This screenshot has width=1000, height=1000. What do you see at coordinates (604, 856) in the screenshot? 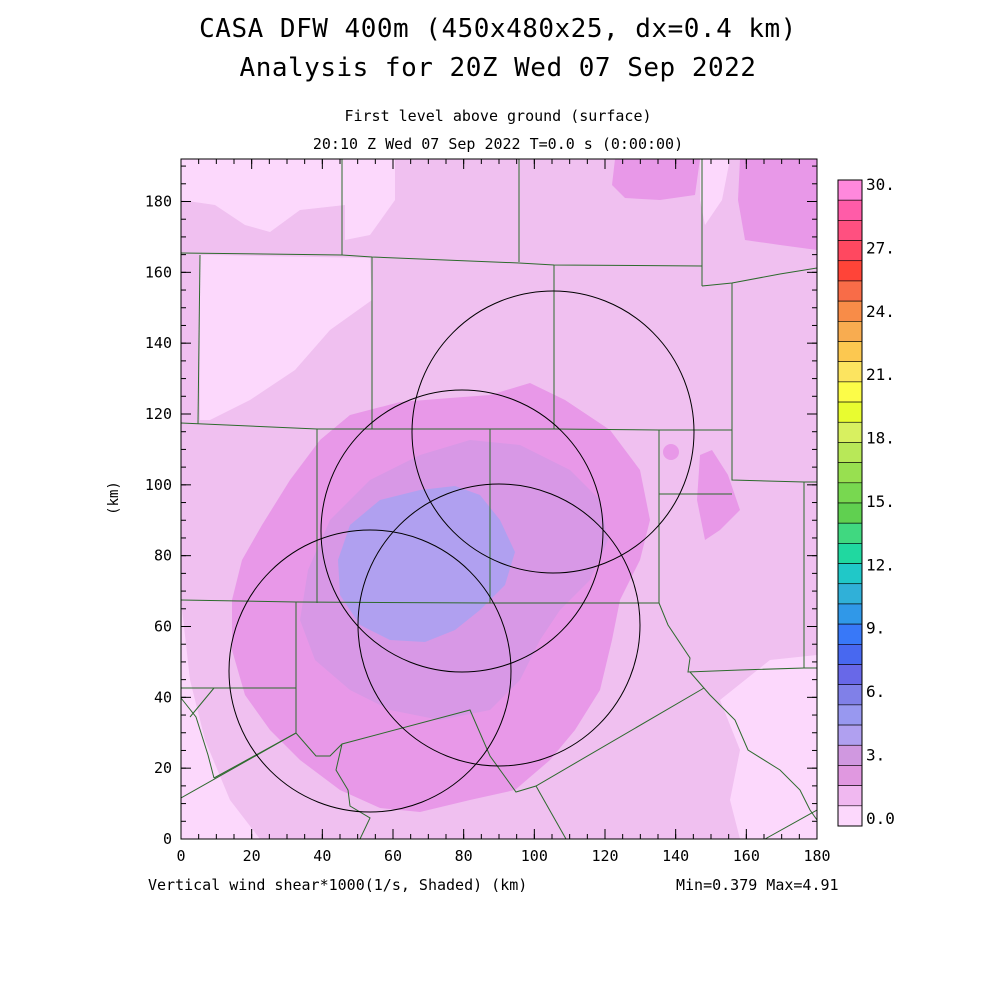
I see `x-tick-label: 120` at bounding box center [604, 856].